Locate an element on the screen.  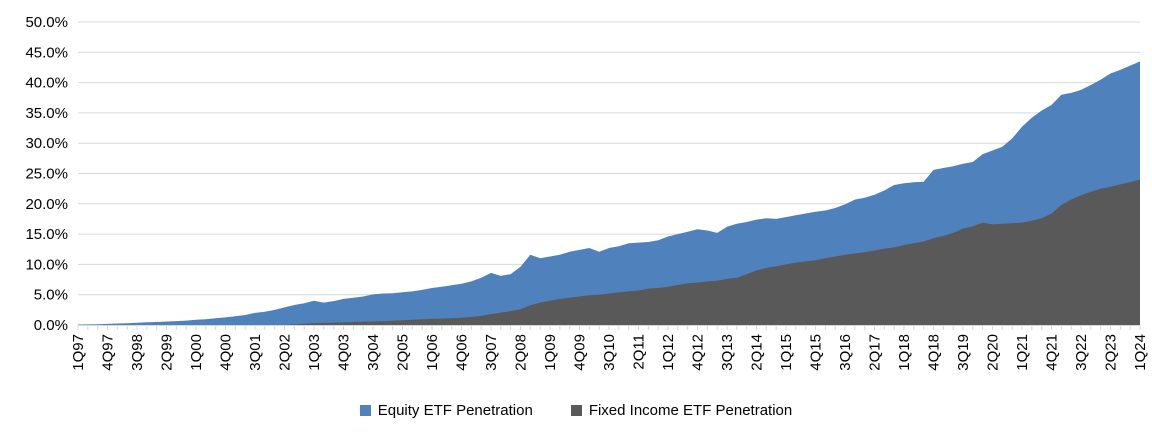
svg-text: 4Q15 is located at coordinates (816, 352).